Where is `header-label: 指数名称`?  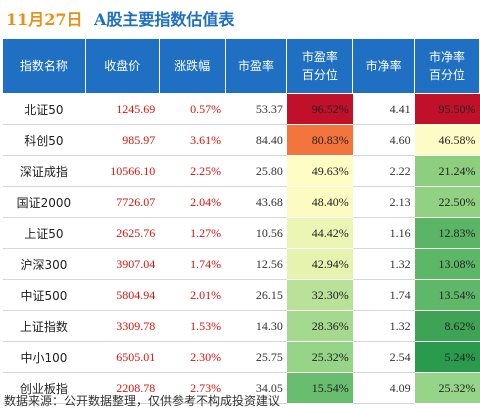
header-label: 指数名称 is located at coordinates (43, 66).